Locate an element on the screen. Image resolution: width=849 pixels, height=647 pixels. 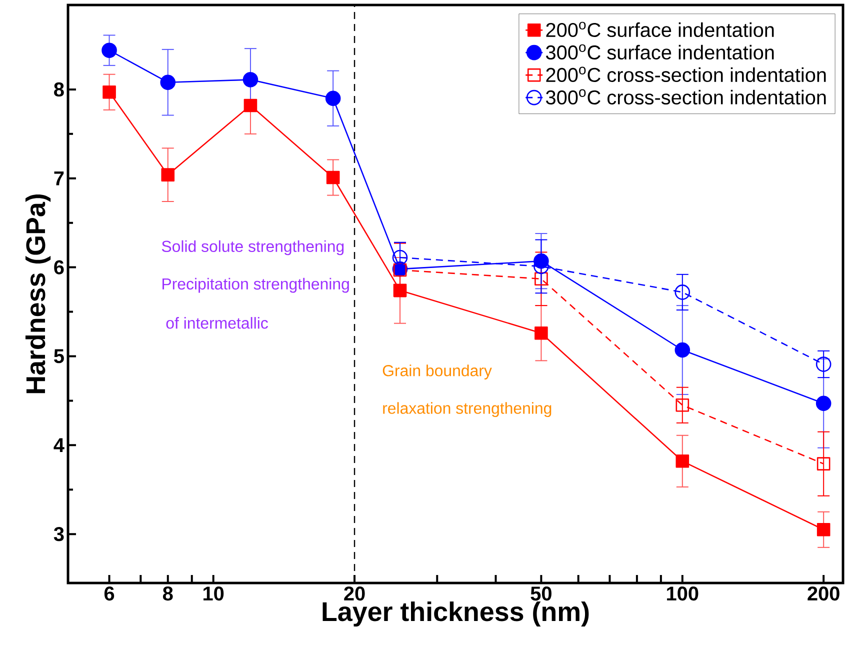
annotation: of intermetallic is located at coordinates (217, 323).